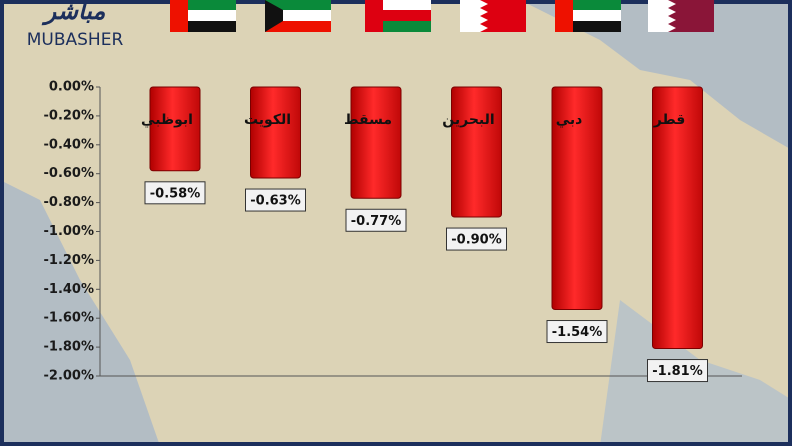  I want to click on category-label: الكويت, so click(267, 120).